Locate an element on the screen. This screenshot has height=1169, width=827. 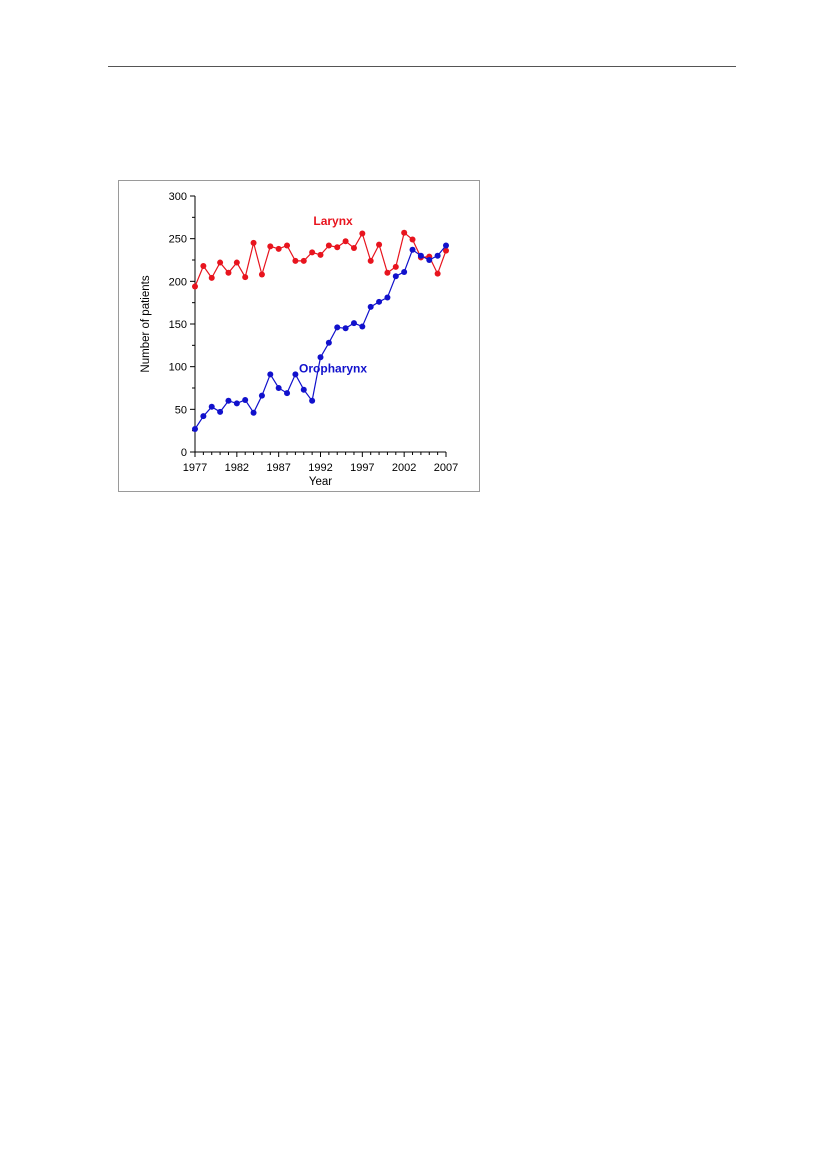
series-label-larynx: Larynx is located at coordinates (333, 221).